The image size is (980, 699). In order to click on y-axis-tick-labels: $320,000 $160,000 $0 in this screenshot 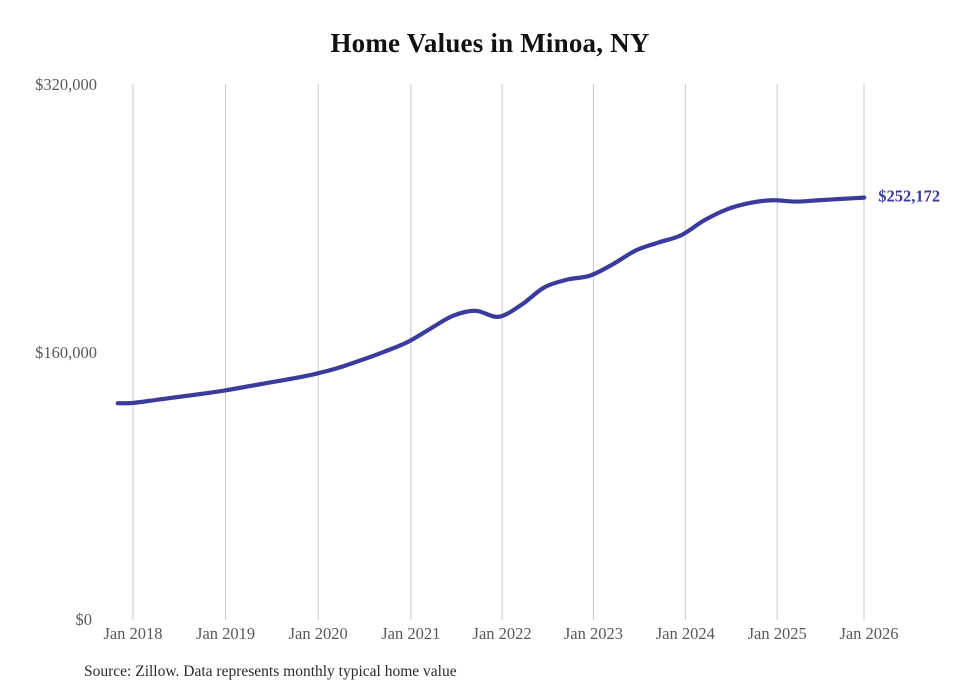, I will do `click(66, 352)`.